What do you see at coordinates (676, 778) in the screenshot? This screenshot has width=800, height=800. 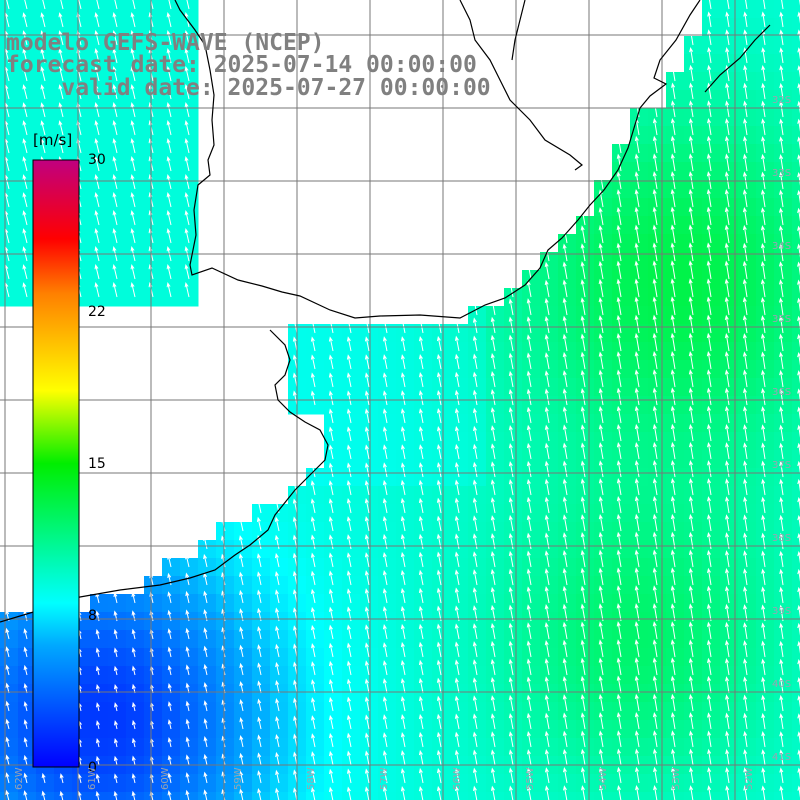 I see `lon-label: 53W` at bounding box center [676, 778].